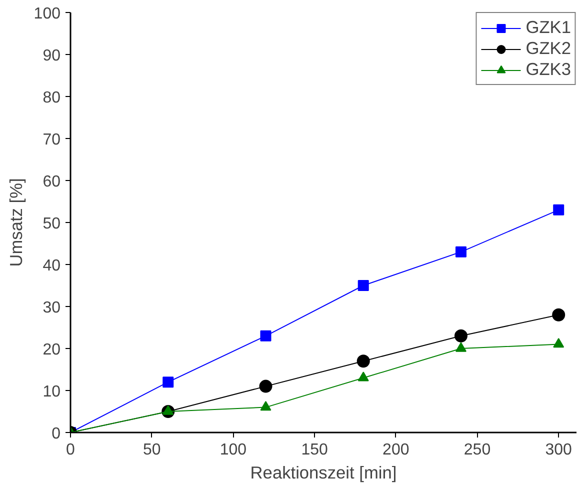 This screenshot has width=580, height=492. I want to click on x-tick-label: 100, so click(233, 450).